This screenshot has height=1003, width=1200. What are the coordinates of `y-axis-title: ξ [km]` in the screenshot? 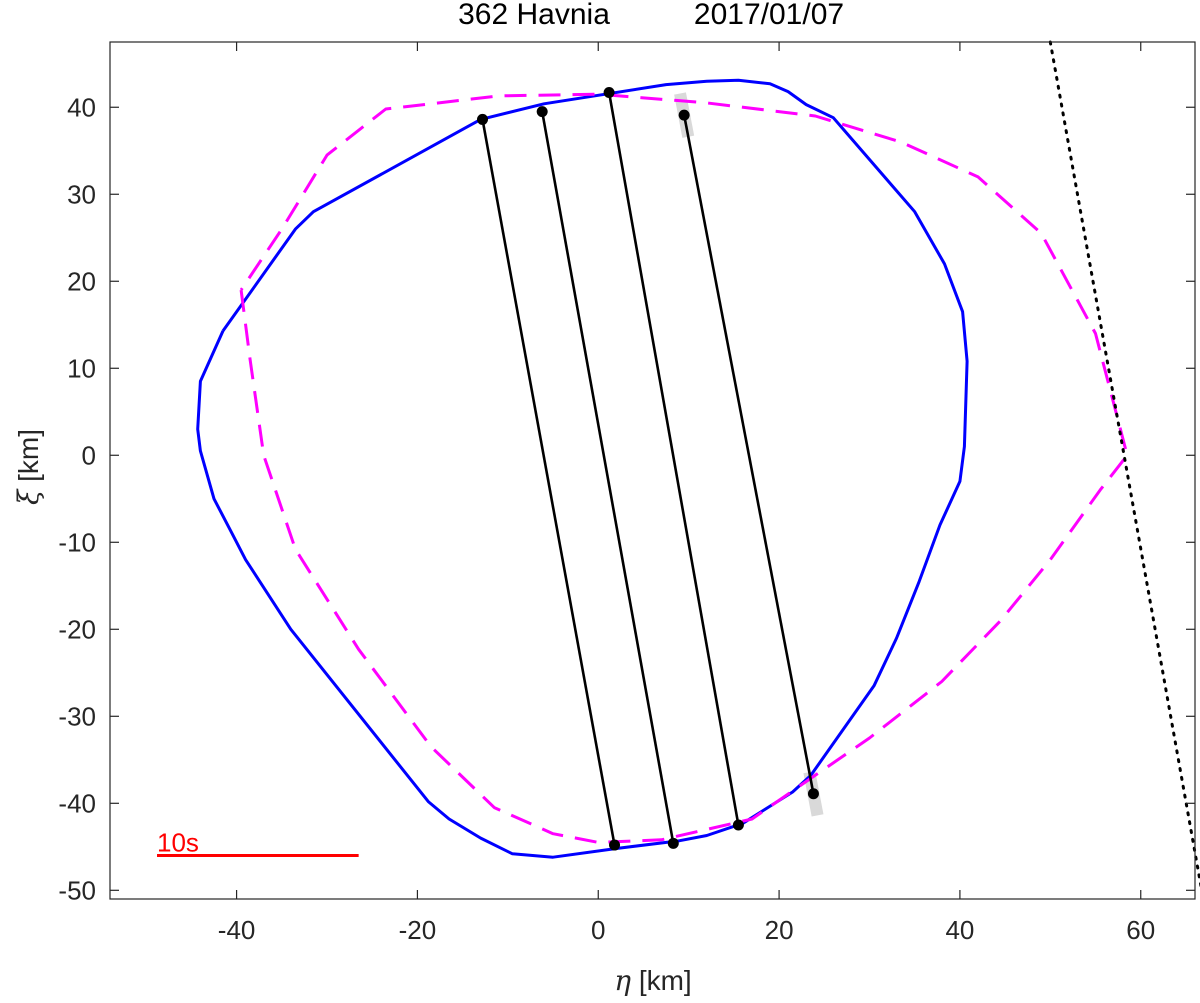 It's located at (28, 467).